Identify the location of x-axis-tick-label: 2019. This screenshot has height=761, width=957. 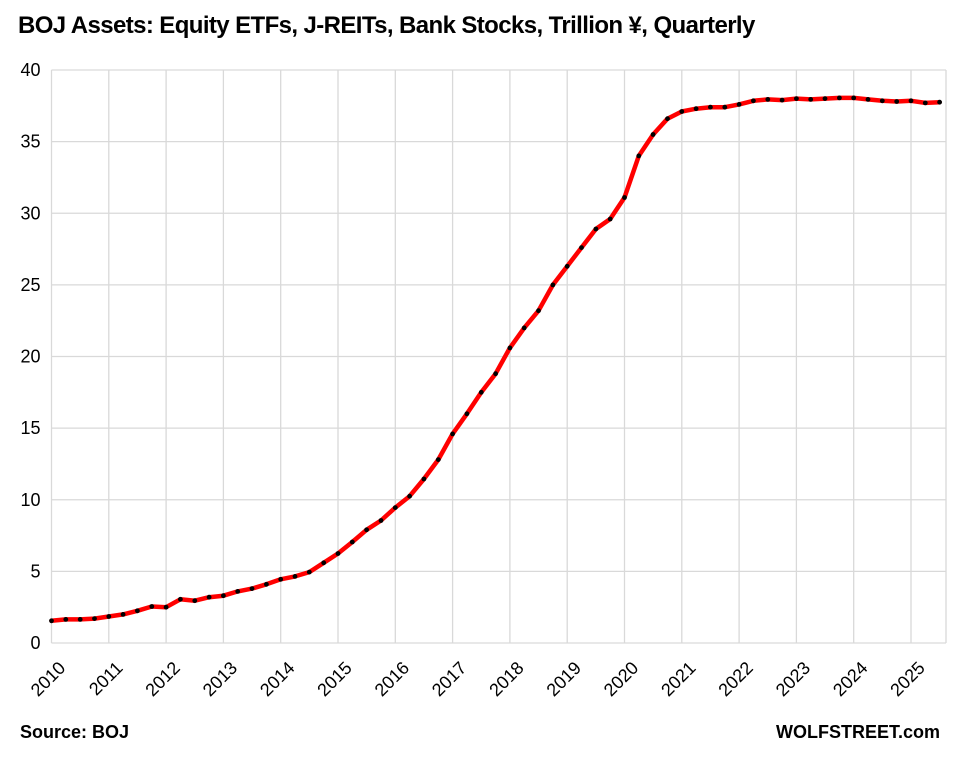
(564, 679).